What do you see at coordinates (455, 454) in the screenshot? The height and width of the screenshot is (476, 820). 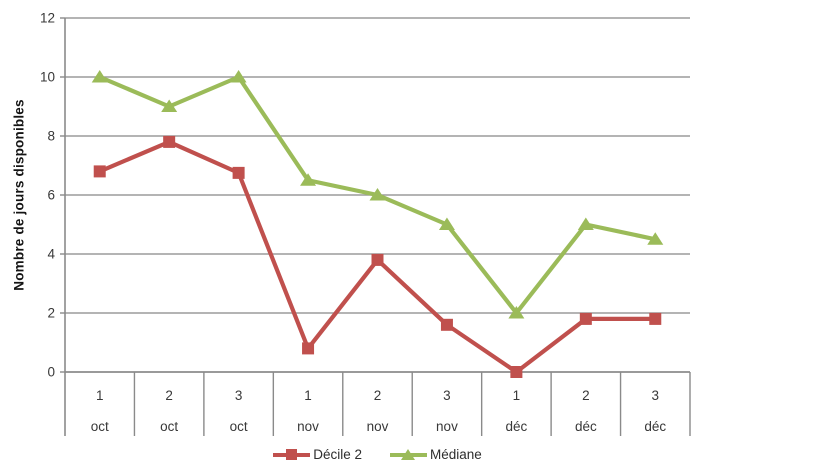 I see `legend-label-mediane: Médiane` at bounding box center [455, 454].